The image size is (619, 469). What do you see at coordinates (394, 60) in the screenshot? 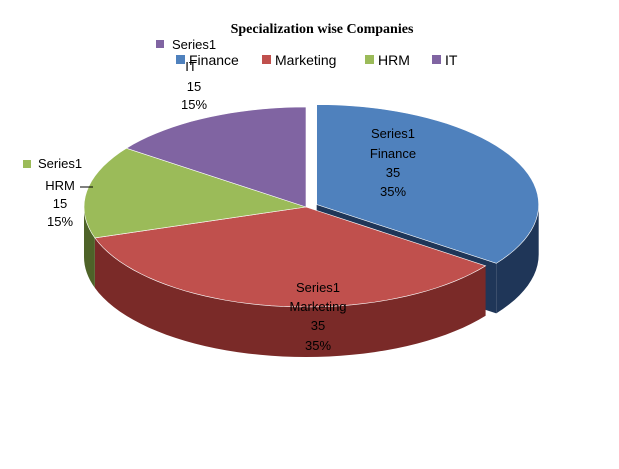
I see `legend-label-hrm: HRM` at bounding box center [394, 60].